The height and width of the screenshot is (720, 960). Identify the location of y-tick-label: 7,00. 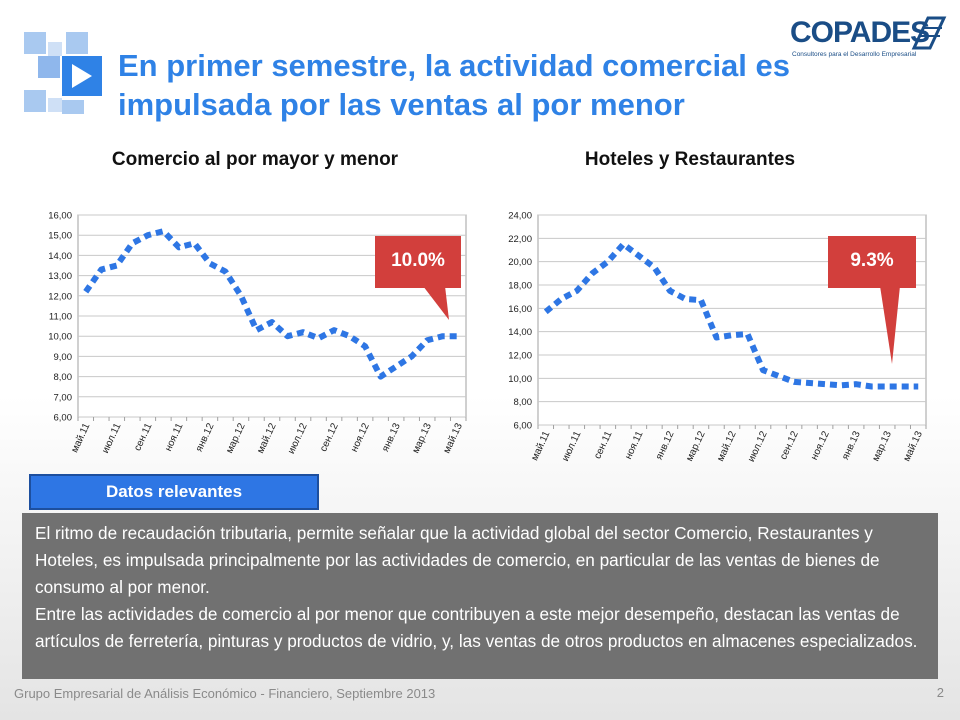
(63, 397).